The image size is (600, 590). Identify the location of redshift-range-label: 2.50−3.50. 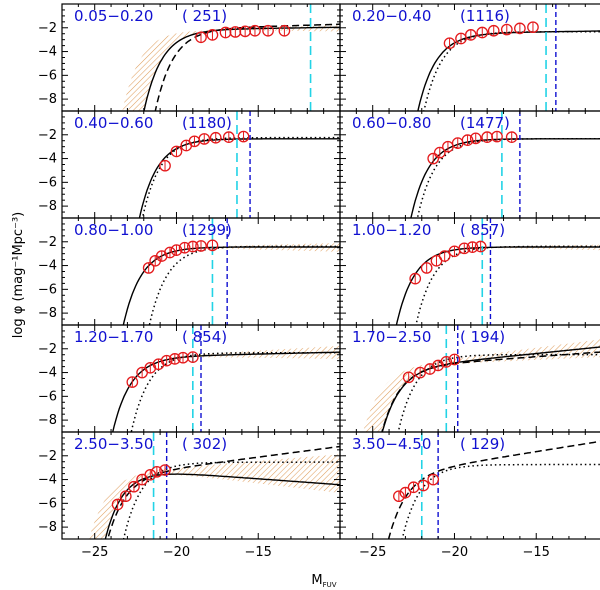
(113, 444).